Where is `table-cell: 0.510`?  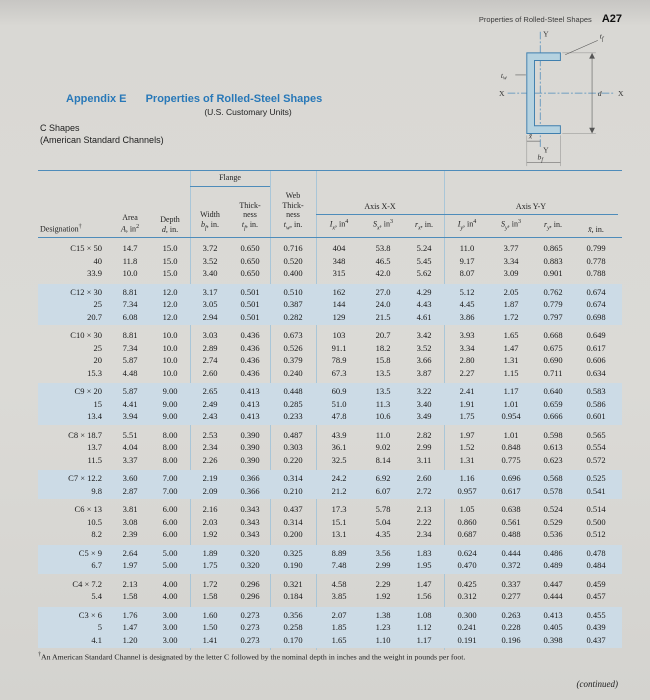 table-cell: 0.510 is located at coordinates (293, 291).